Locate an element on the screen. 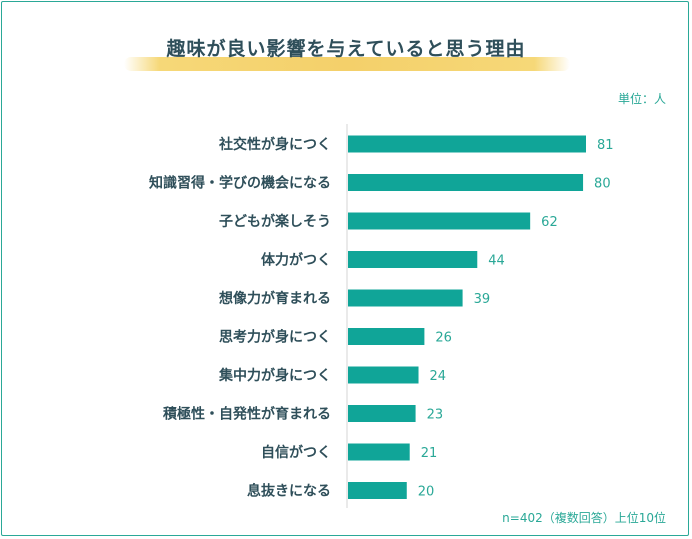  category-label: 積極性・自発性が育まれる is located at coordinates (246, 414).